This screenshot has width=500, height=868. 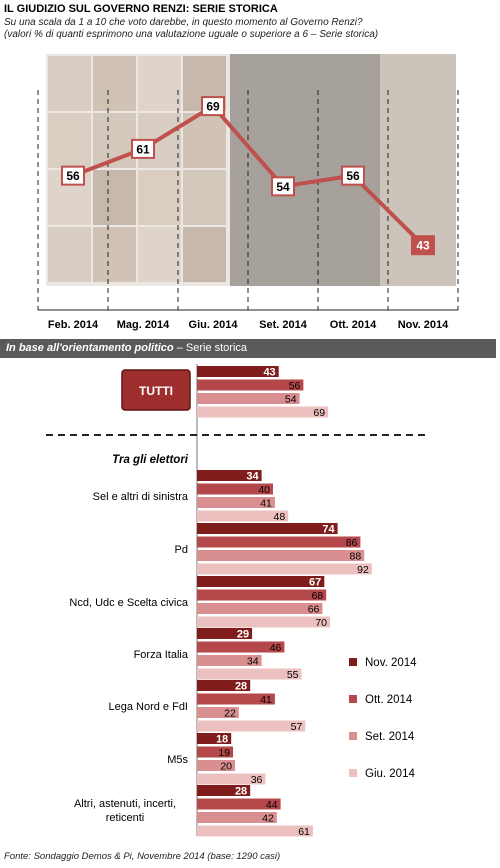 I want to click on bar-value-label: 86, so click(x=352, y=543).